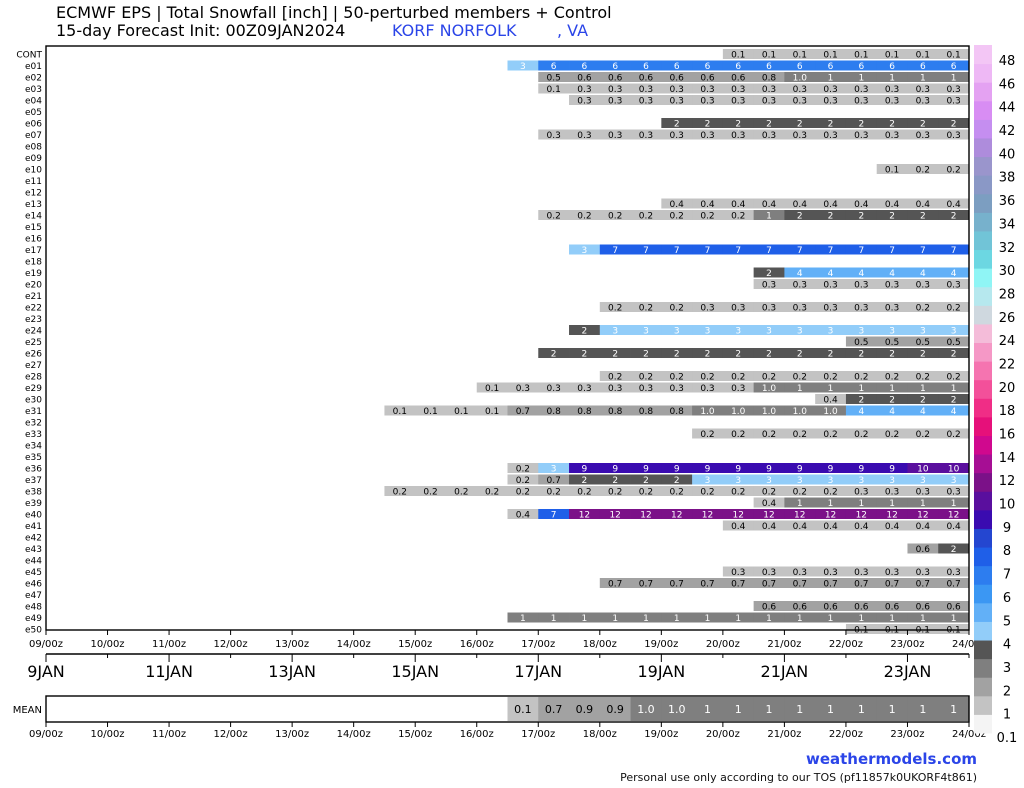 This screenshot has width=1024, height=788. I want to click on colorbar-label: 16, so click(1007, 435).